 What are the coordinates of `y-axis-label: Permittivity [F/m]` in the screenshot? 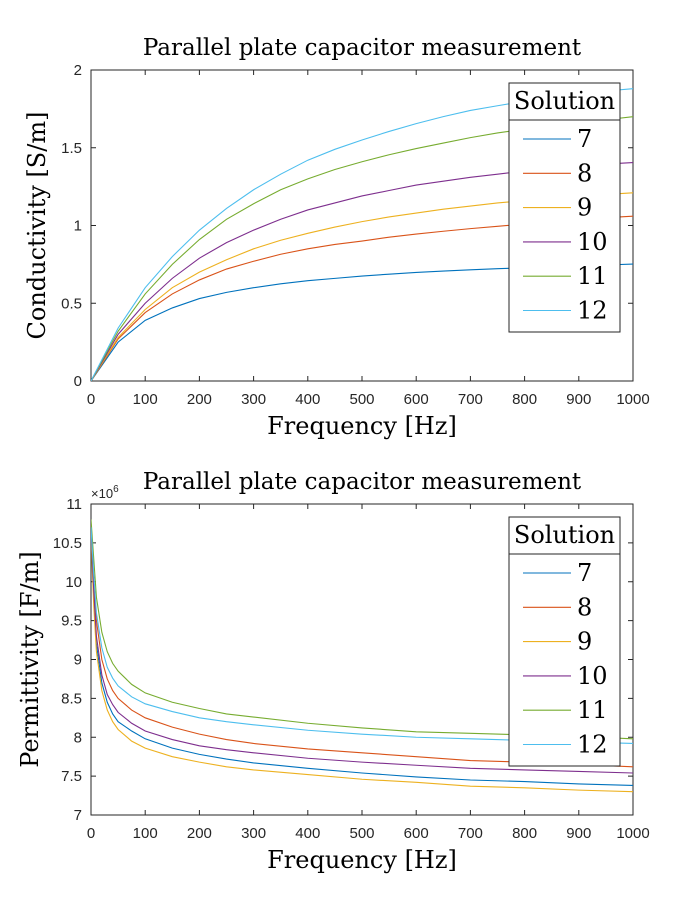 It's located at (30, 659).